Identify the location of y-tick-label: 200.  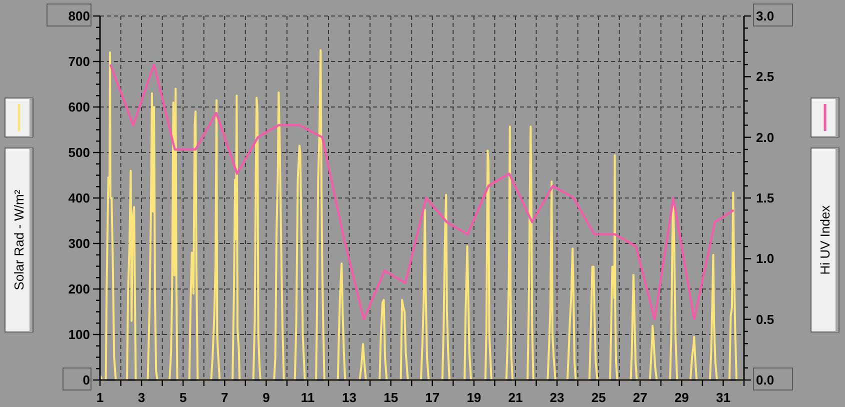
(79, 289).